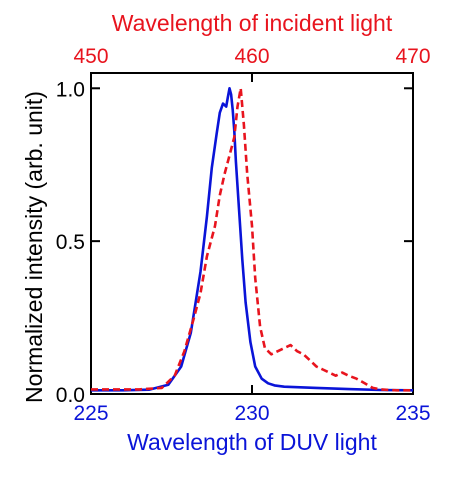 This screenshot has width=461, height=482. Describe the element at coordinates (70, 89) in the screenshot. I see `y-tick-label: 1.0` at that location.